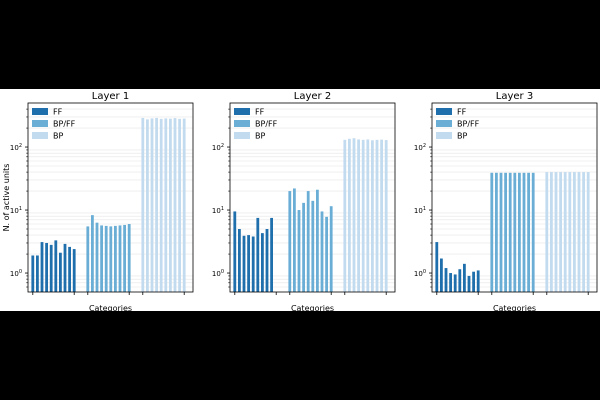  Describe the element at coordinates (312, 307) in the screenshot. I see `x-axis-label: Categories` at that location.